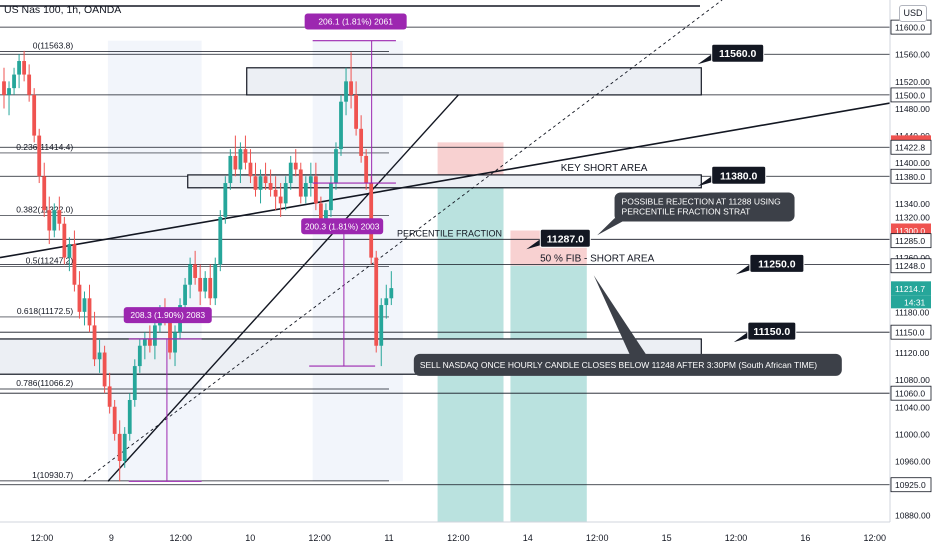 This screenshot has height=555, width=932. I want to click on price-badge-text: 11060.0, so click(910, 394).